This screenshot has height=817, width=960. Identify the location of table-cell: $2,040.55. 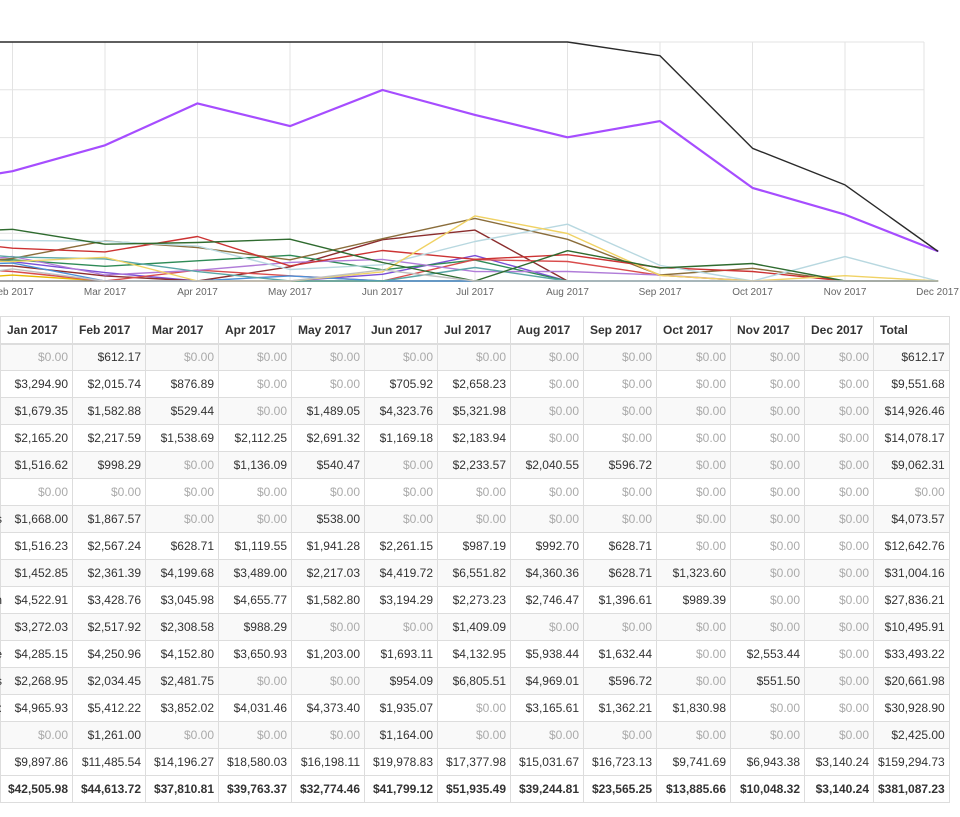
(547, 465).